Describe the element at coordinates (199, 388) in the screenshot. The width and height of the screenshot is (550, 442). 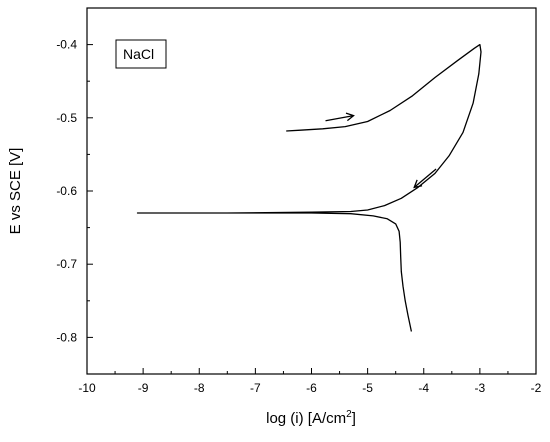
I see `x-tick-label: -8` at that location.